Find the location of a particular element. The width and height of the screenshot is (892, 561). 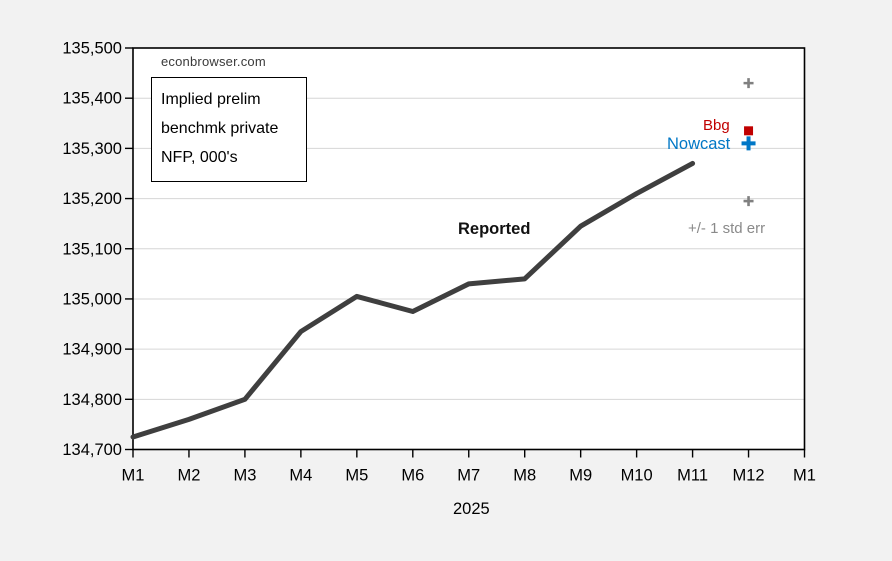

nowcast-point-label: Nowcast is located at coordinates (699, 144).